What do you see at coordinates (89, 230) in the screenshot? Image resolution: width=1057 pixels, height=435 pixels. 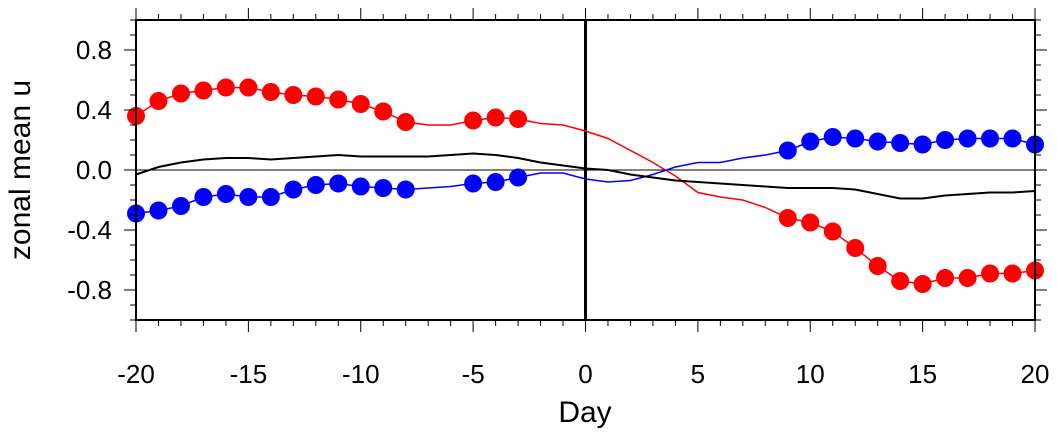 I see `y-tick-label: -0.4` at bounding box center [89, 230].